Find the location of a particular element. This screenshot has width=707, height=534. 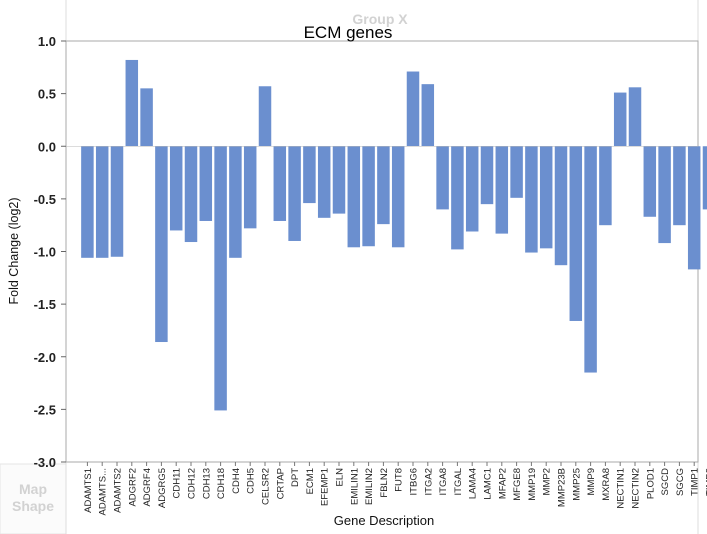

y-tick-label: -2.5 is located at coordinates (45, 409).